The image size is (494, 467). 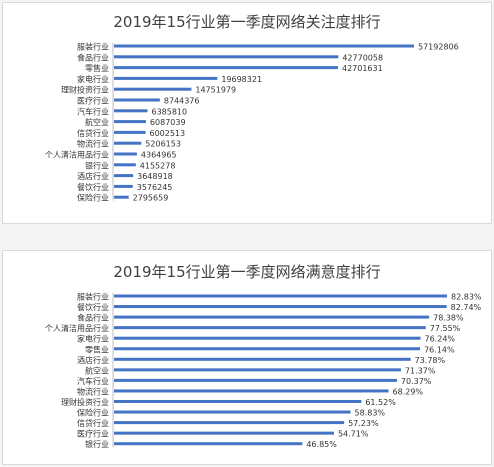 I want to click on value-label: 42770058, so click(x=362, y=57).